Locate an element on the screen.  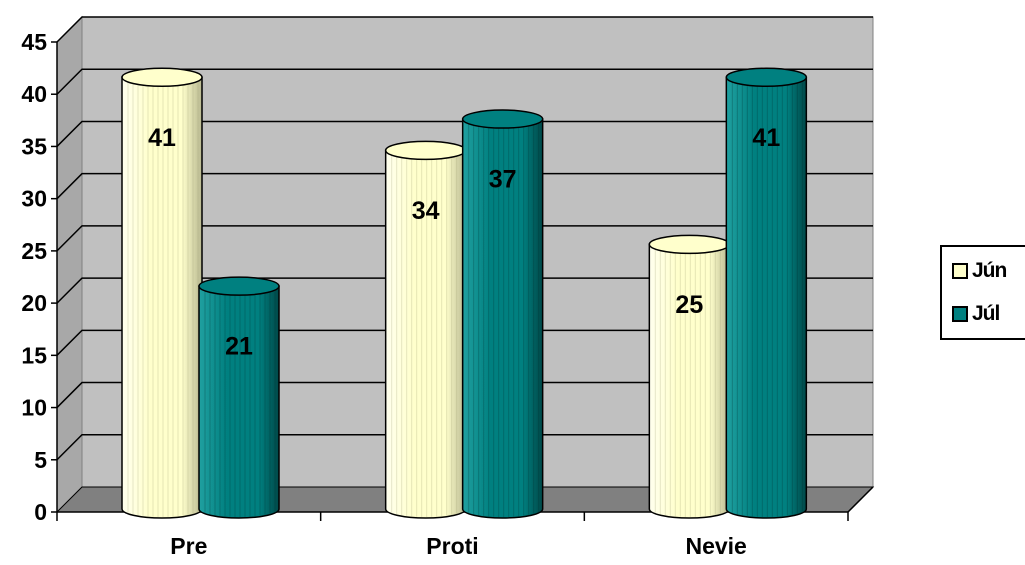
data-label: 25 is located at coordinates (689, 305).